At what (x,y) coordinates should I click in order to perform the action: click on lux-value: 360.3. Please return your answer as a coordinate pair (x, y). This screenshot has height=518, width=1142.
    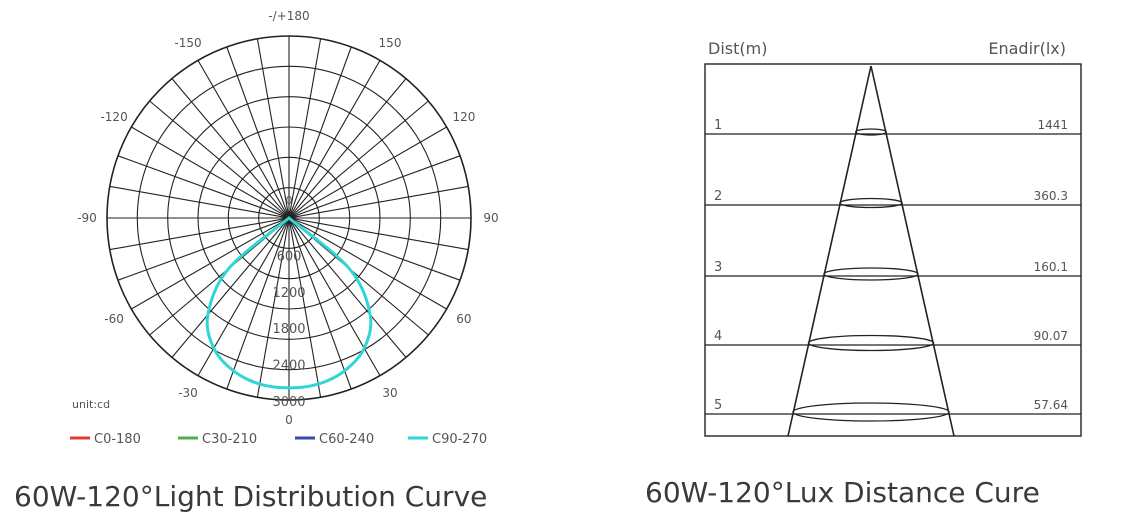
    Looking at the image, I should click on (1051, 196).